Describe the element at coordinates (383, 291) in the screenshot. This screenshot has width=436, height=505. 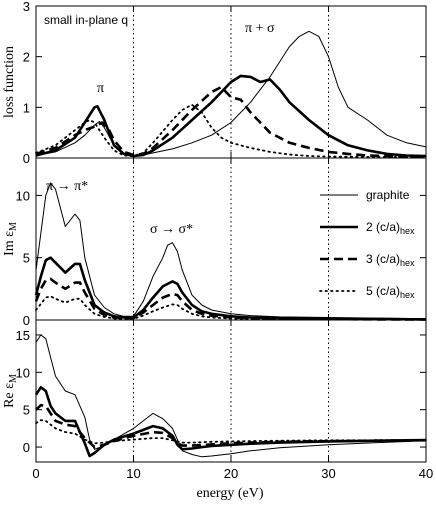
I see `legend-label-5ca-main: 5 (c/a)` at that location.